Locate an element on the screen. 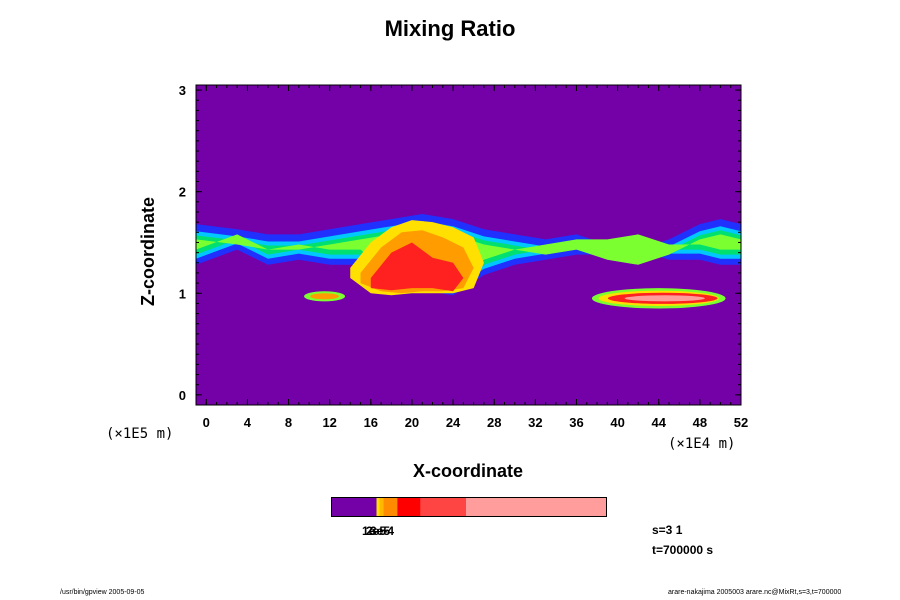 The height and width of the screenshot is (600, 900). x-tick-label: 0 is located at coordinates (206, 422).